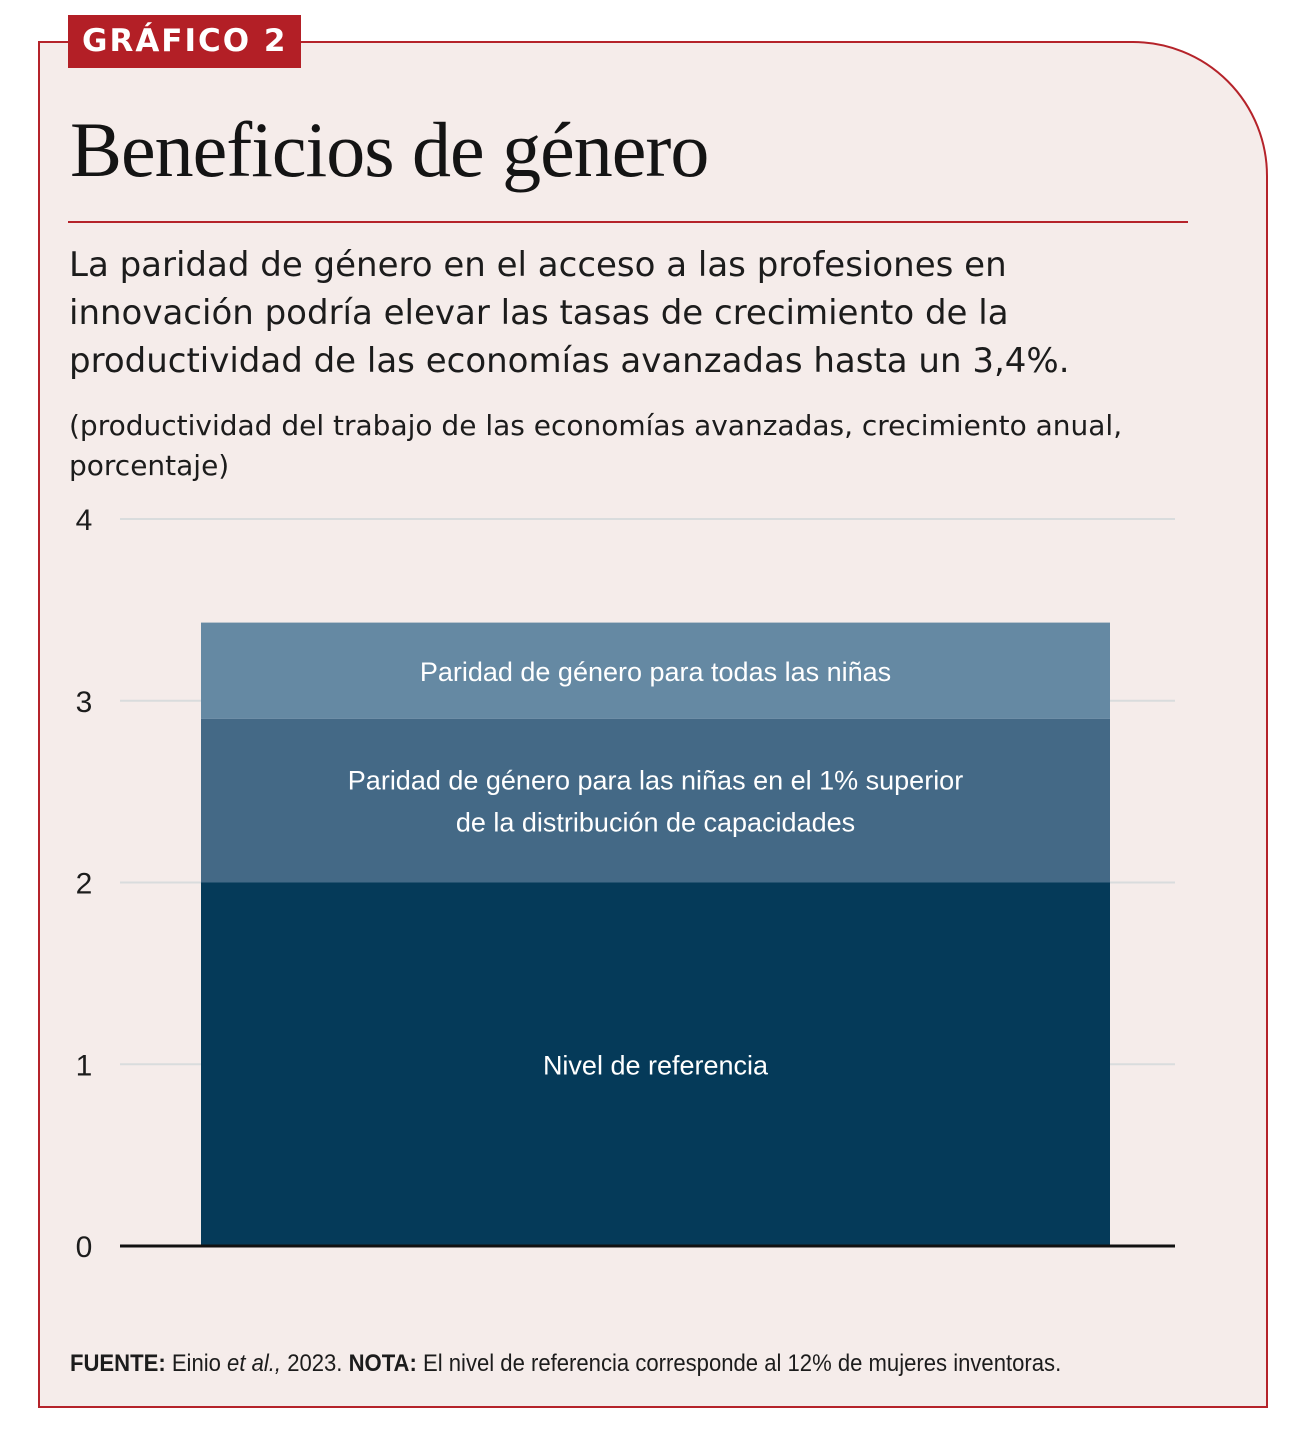 The image size is (1300, 1443). What do you see at coordinates (118, 1363) in the screenshot?
I see `source-label: FUENTE:` at bounding box center [118, 1363].